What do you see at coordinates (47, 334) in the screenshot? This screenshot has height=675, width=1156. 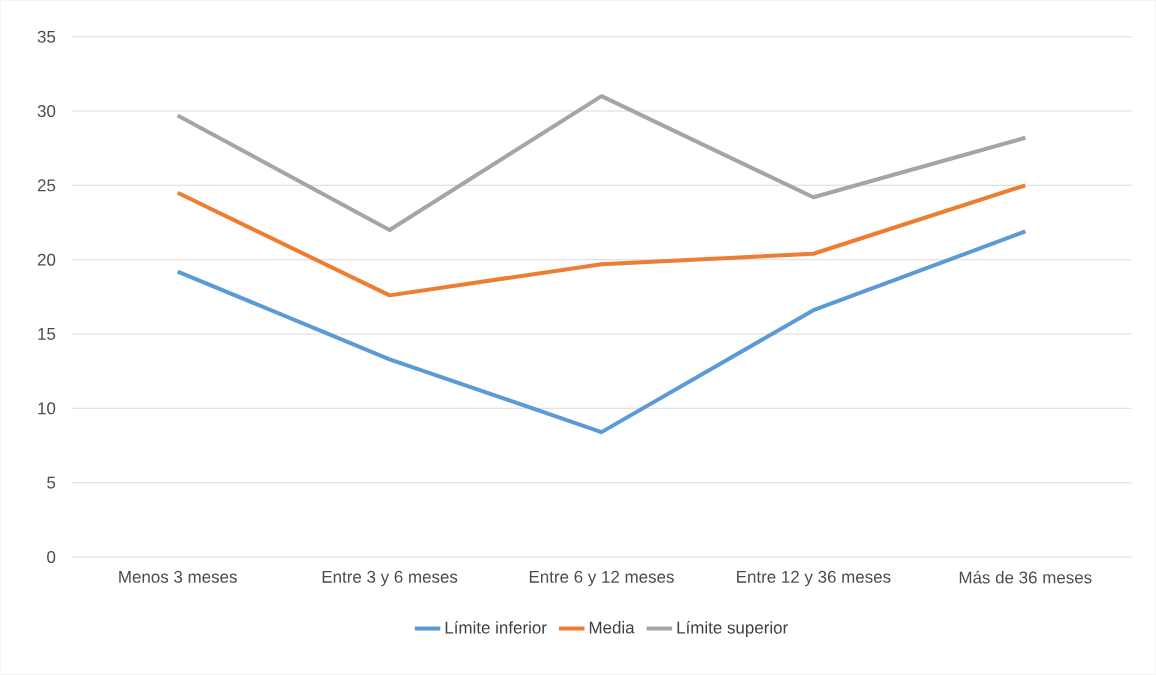 I see `y-tick-label: 15` at bounding box center [47, 334].